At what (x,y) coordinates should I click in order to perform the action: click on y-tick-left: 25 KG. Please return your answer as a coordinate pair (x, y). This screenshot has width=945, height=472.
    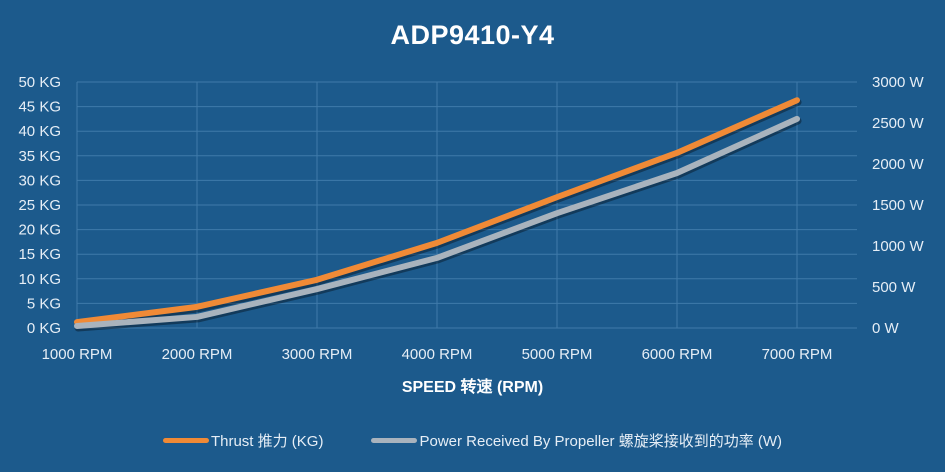
    Looking at the image, I should click on (39, 205).